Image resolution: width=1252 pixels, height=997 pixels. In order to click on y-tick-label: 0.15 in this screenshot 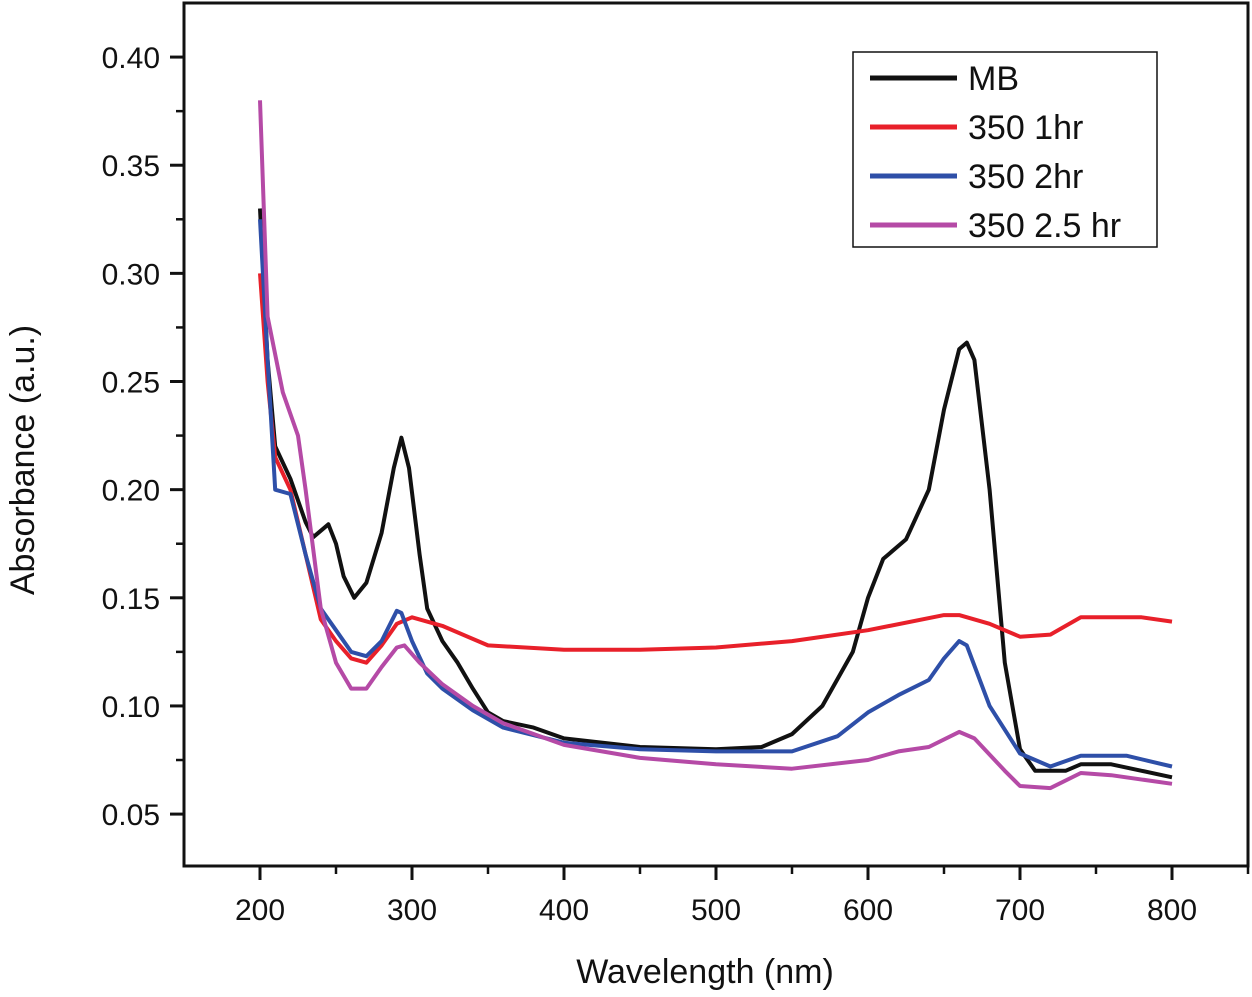, I will do `click(131, 599)`.